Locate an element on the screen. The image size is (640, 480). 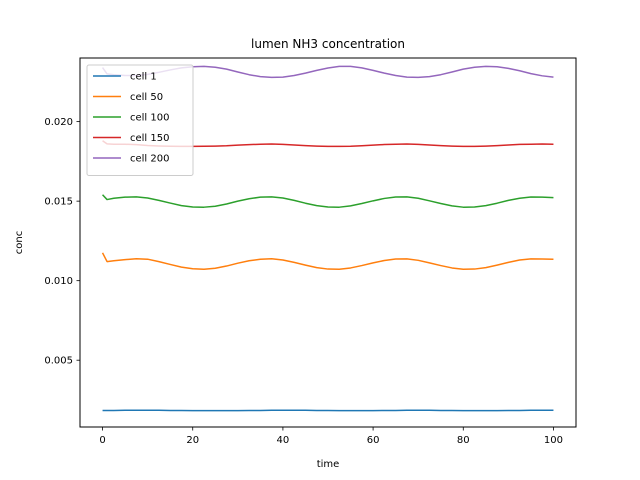
x-axis-label: time is located at coordinates (328, 464).